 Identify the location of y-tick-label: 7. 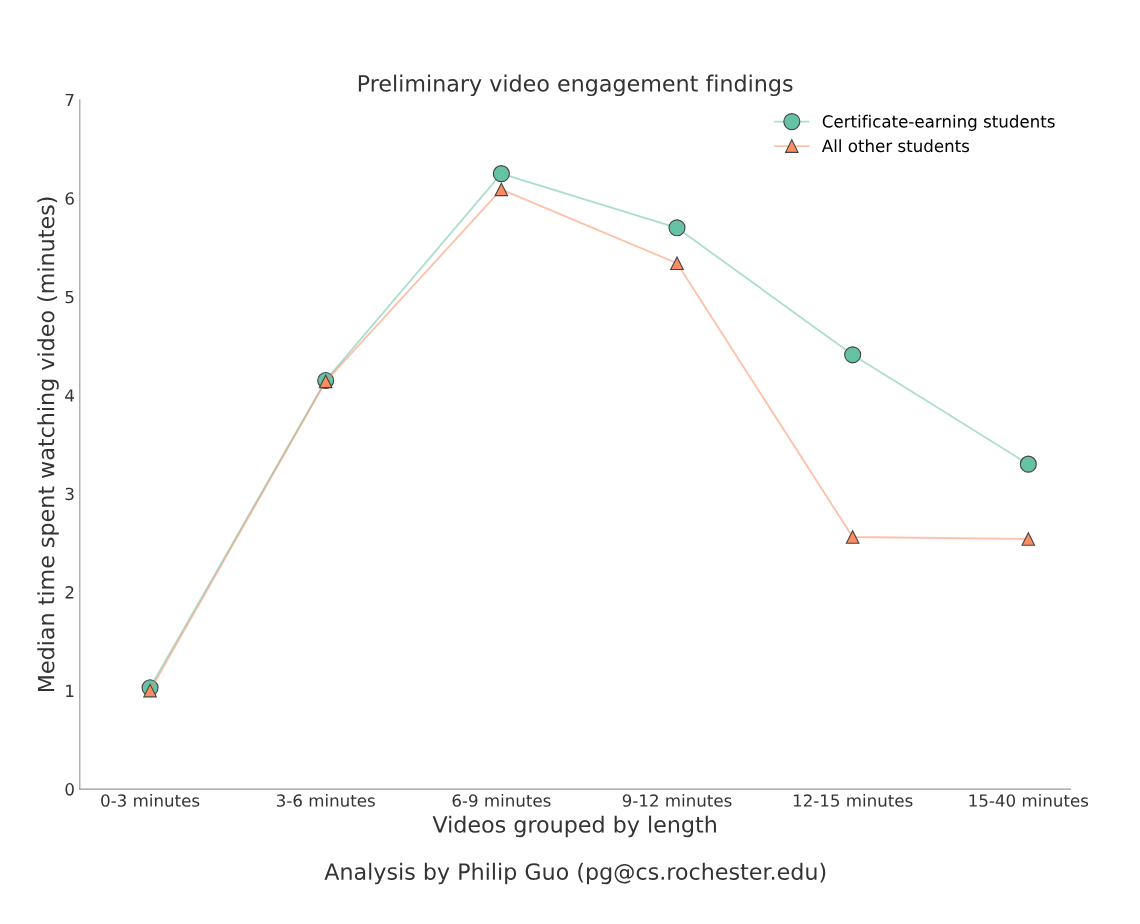
(69, 100).